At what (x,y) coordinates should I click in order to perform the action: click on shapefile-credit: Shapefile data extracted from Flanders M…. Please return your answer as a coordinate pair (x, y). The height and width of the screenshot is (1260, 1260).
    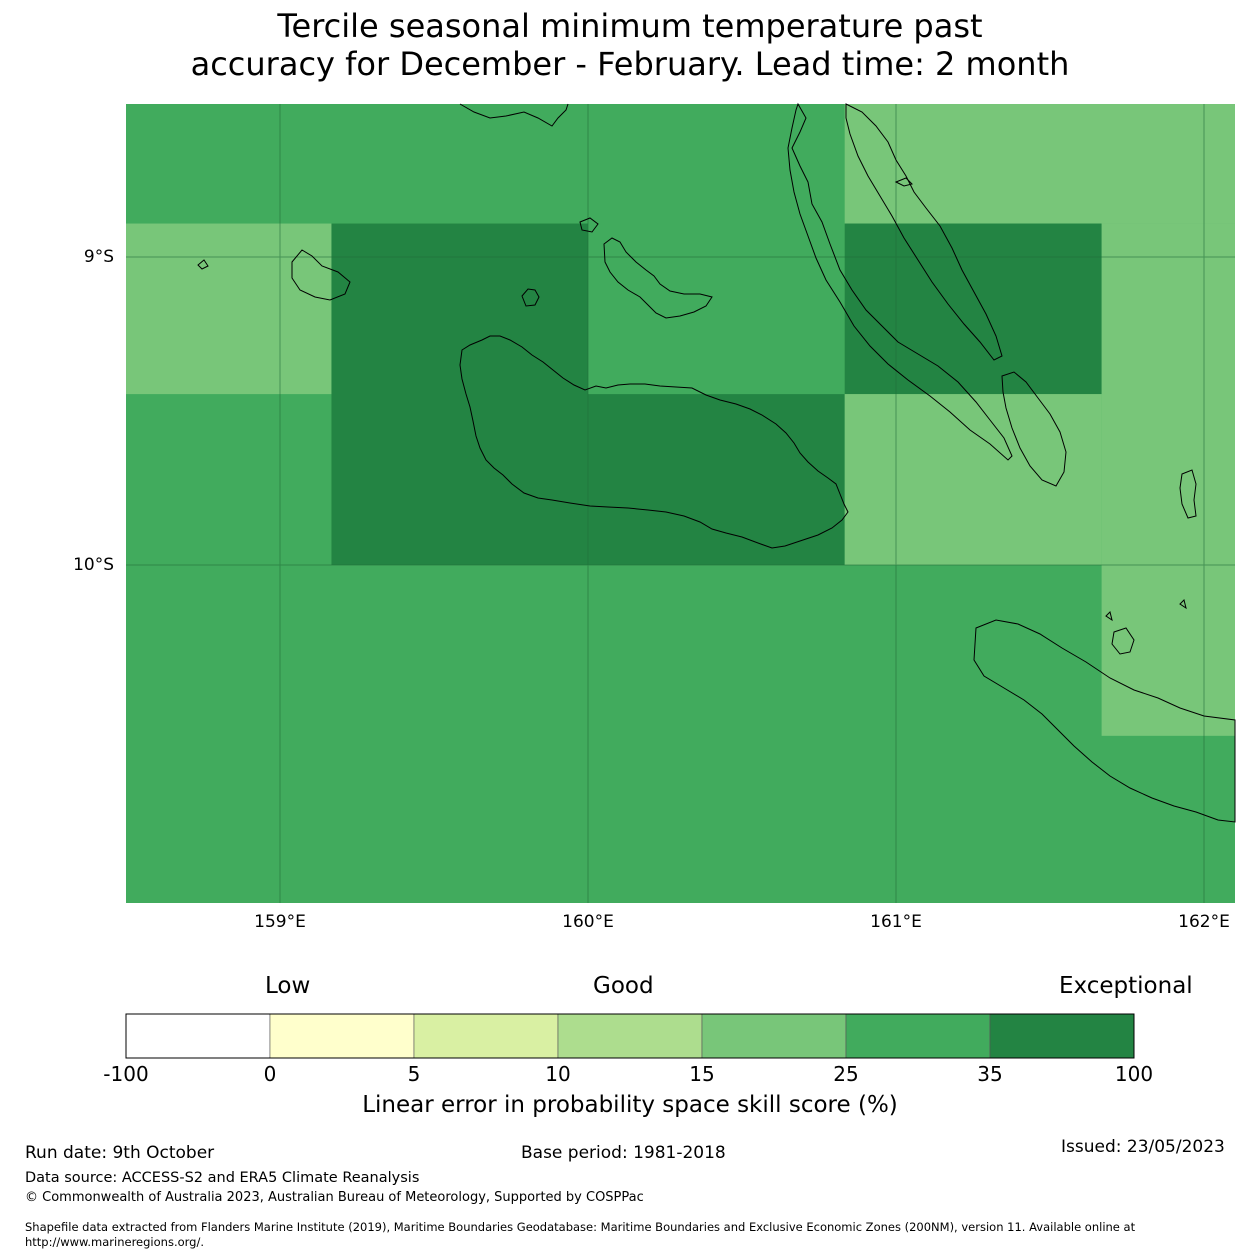
    Looking at the image, I should click on (580, 1234).